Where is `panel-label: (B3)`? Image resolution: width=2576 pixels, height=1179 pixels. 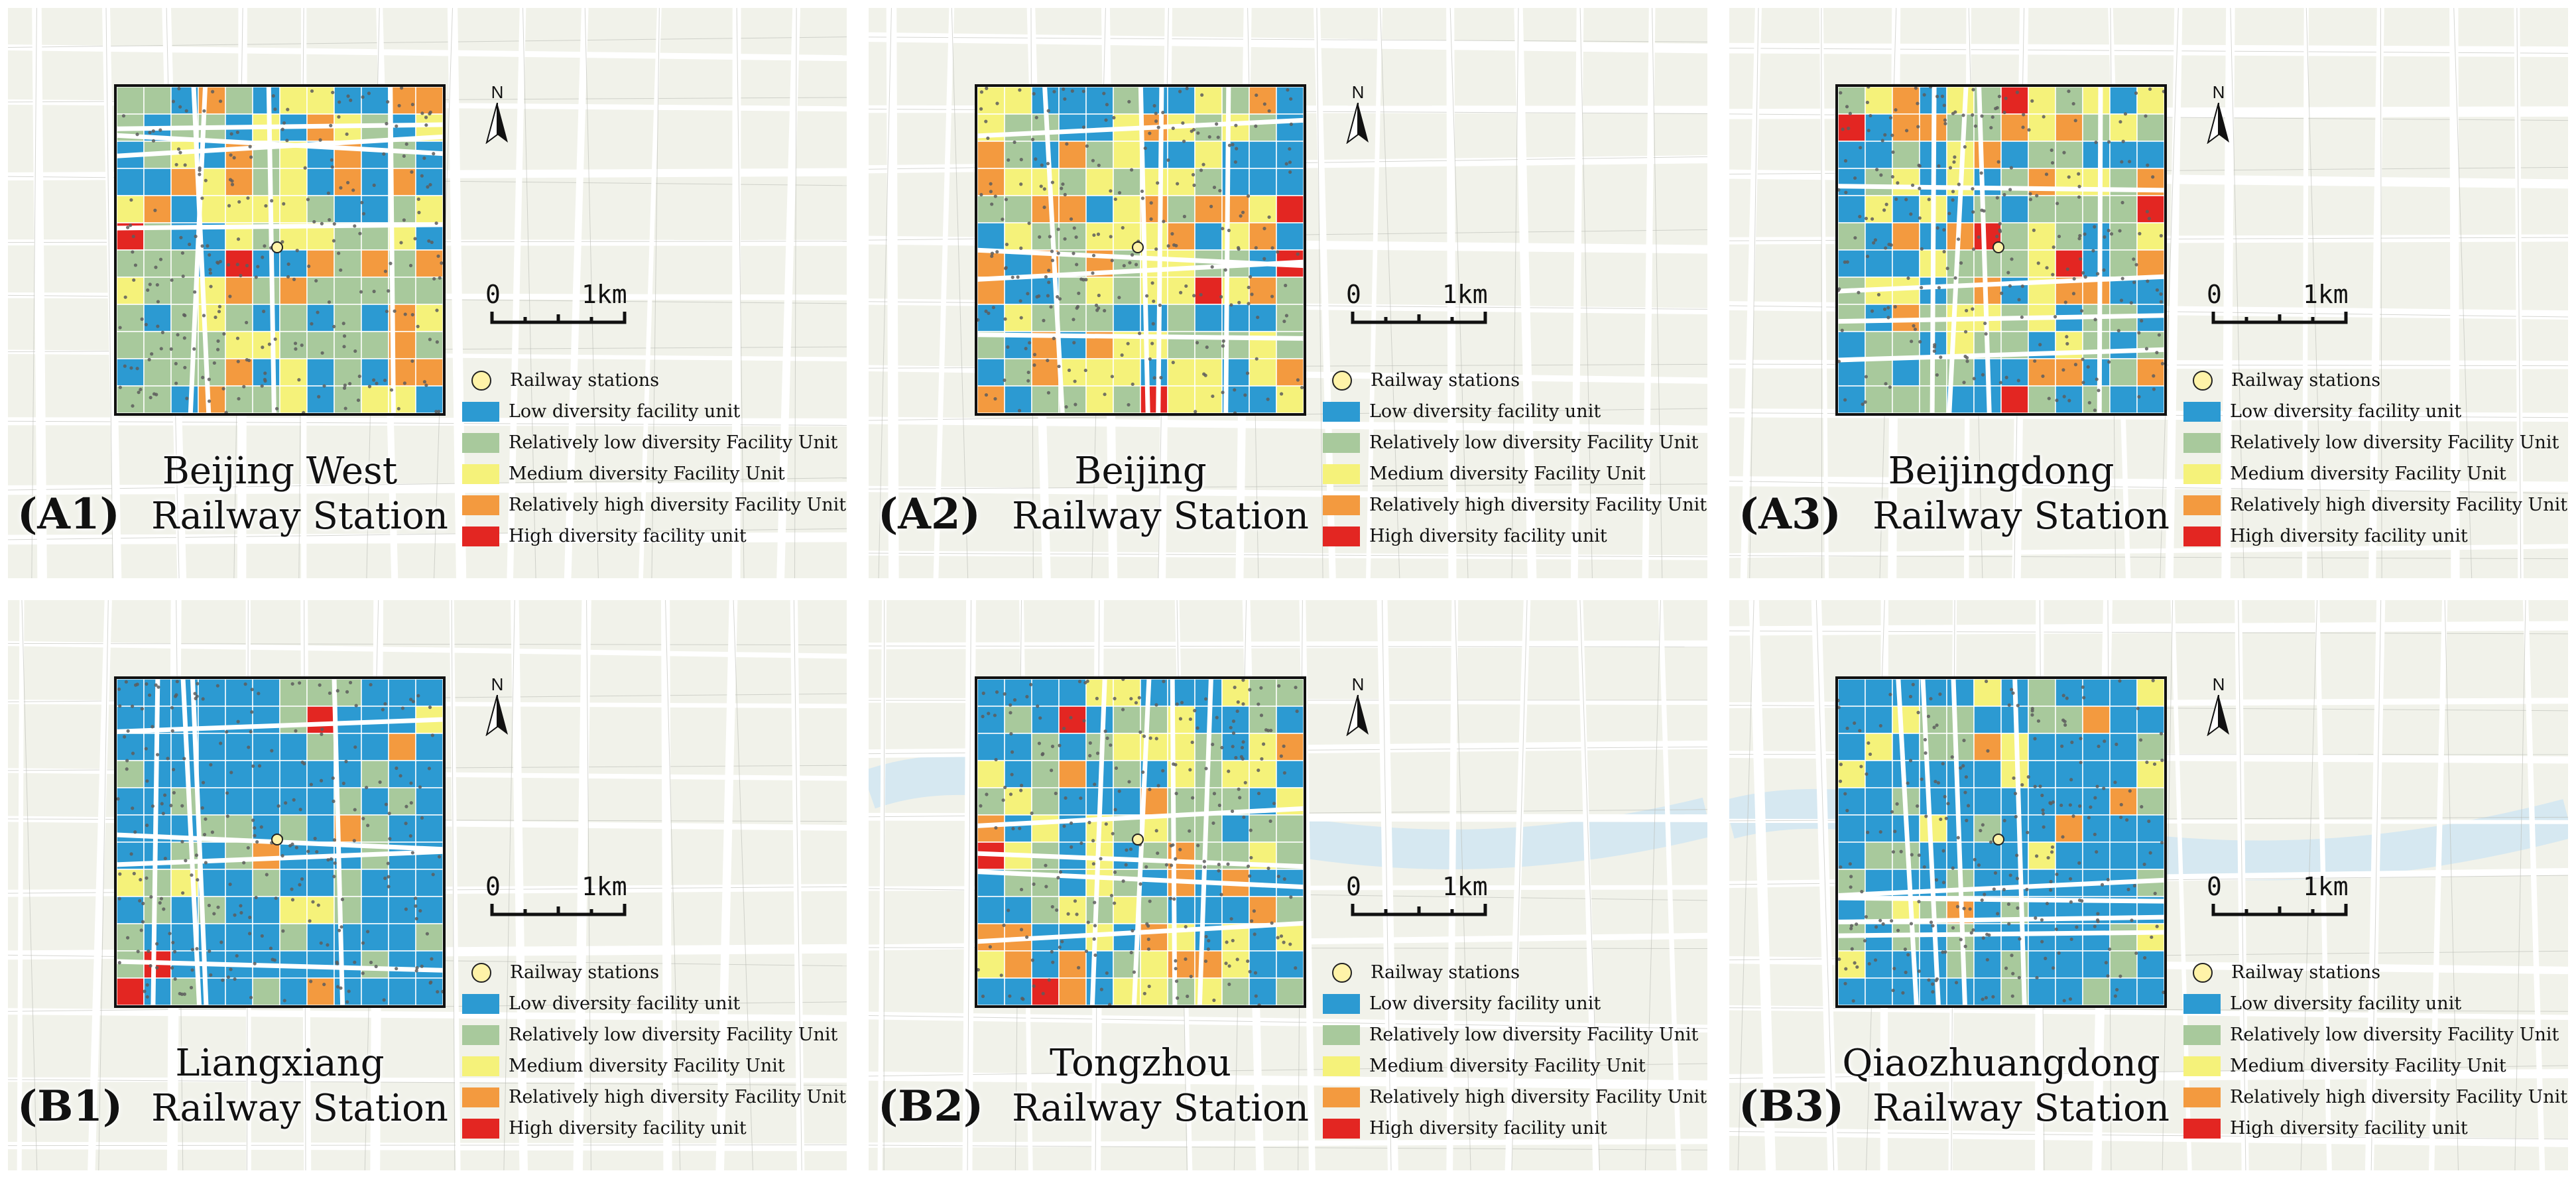
panel-label: (B3) is located at coordinates (1792, 1106).